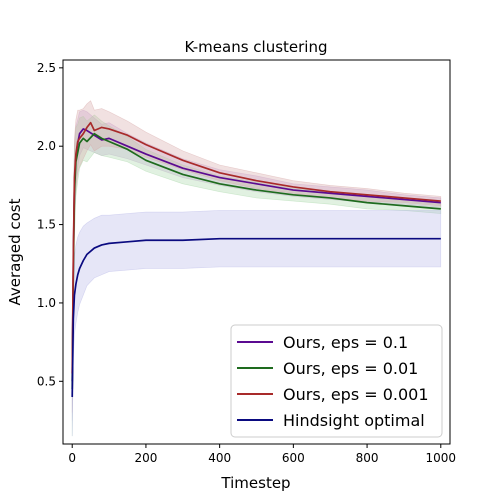 This screenshot has width=500, height=500. What do you see at coordinates (354, 420) in the screenshot?
I see `legend-label-hindsight-optimal: Hindsight optimal` at bounding box center [354, 420].